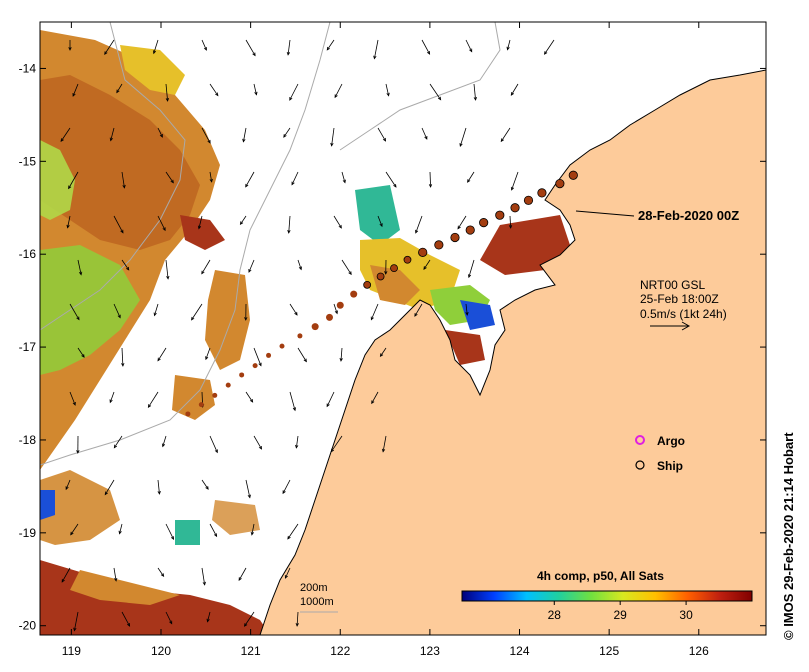  I want to click on current-title: NRT00 GSL, so click(672, 285).